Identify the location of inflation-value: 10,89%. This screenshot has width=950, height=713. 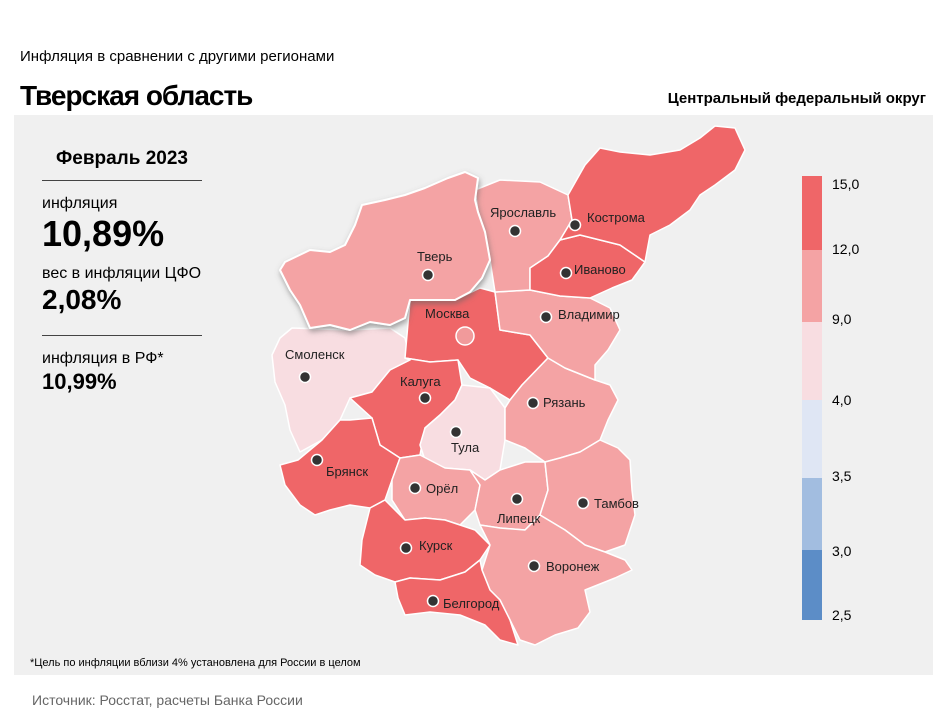
(103, 233).